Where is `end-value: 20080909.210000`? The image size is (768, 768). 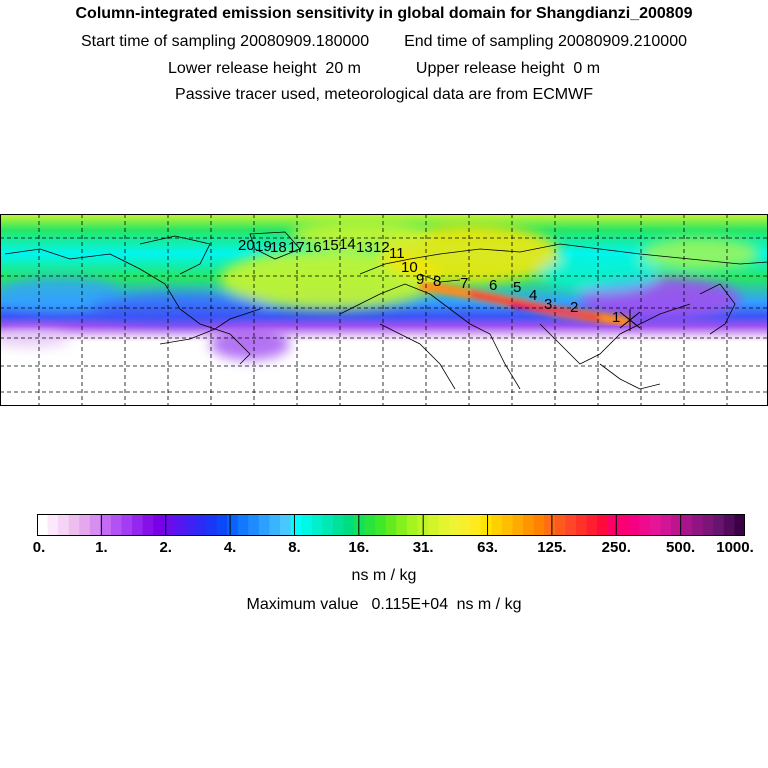 end-value: 20080909.210000 is located at coordinates (622, 41).